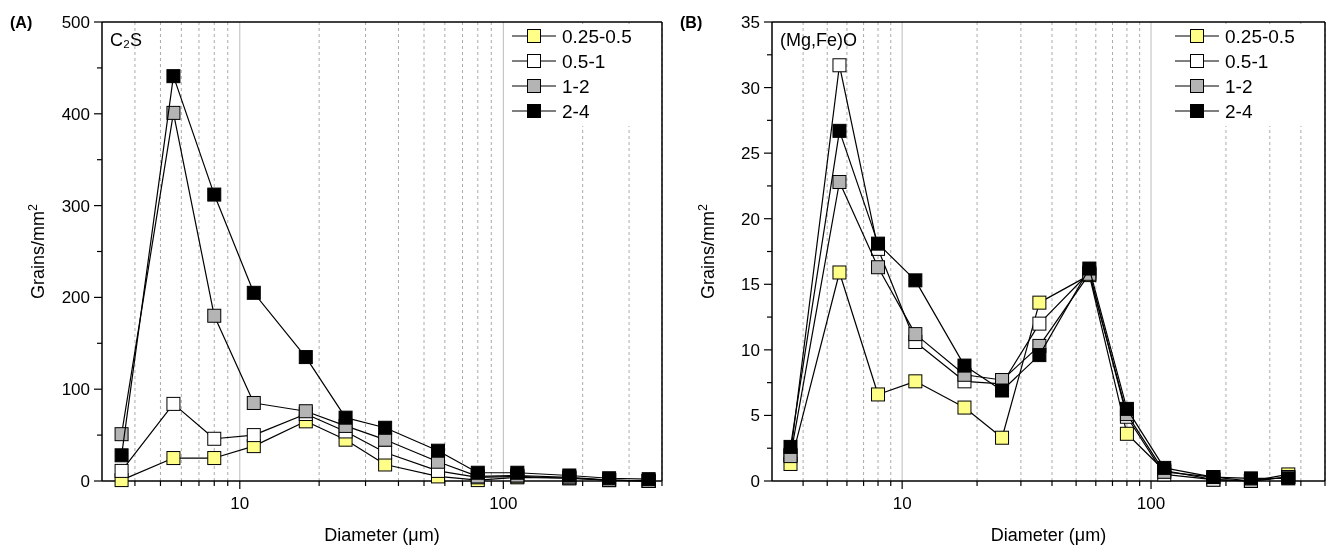 The image size is (1331, 553). What do you see at coordinates (126, 40) in the screenshot?
I see `annotation: C₂S` at bounding box center [126, 40].